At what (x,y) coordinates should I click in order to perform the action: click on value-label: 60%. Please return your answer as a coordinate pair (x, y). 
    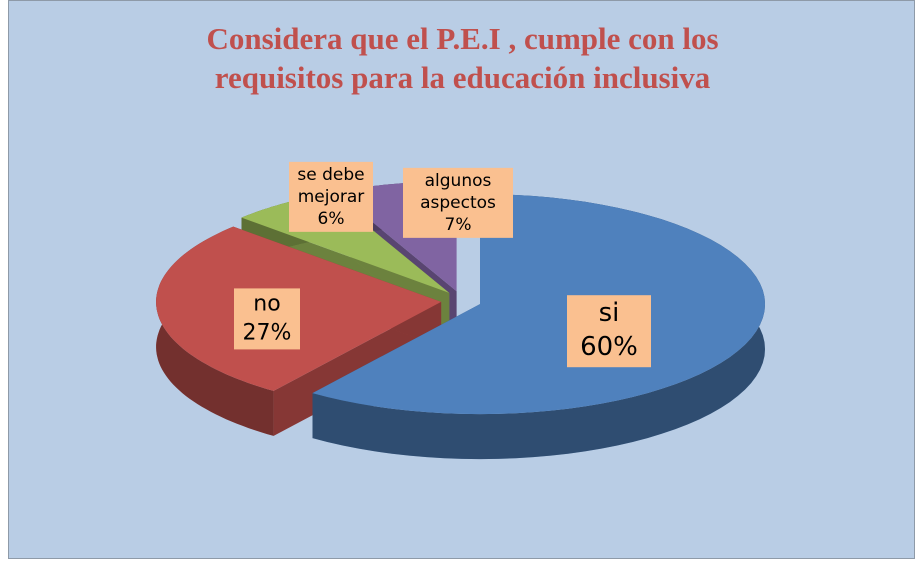
    Looking at the image, I should click on (609, 347).